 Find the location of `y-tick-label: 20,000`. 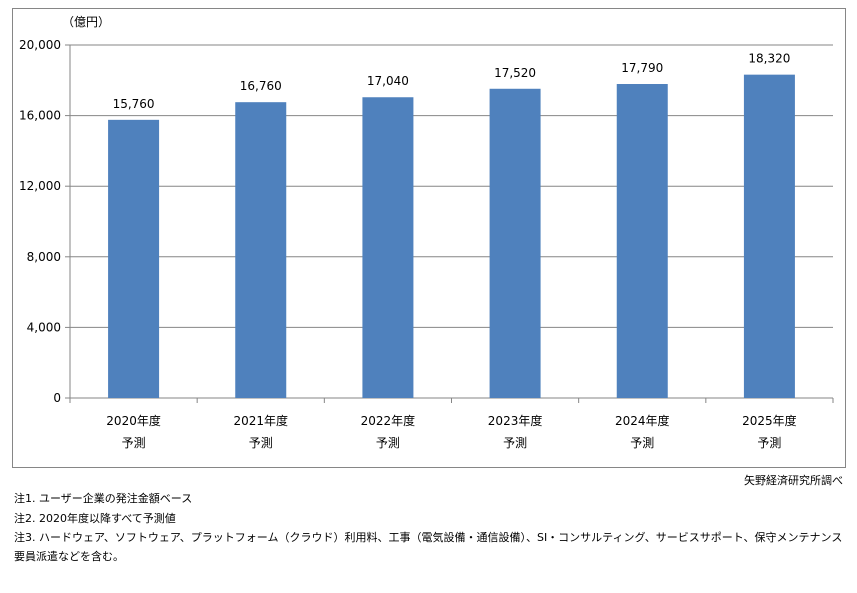

y-tick-label: 20,000 is located at coordinates (40, 45).